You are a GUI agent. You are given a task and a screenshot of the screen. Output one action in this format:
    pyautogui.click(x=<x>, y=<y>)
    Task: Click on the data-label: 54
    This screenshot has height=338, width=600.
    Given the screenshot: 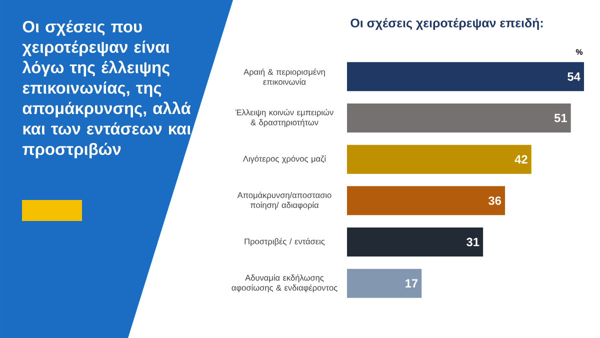 What is the action you would take?
    pyautogui.click(x=574, y=76)
    